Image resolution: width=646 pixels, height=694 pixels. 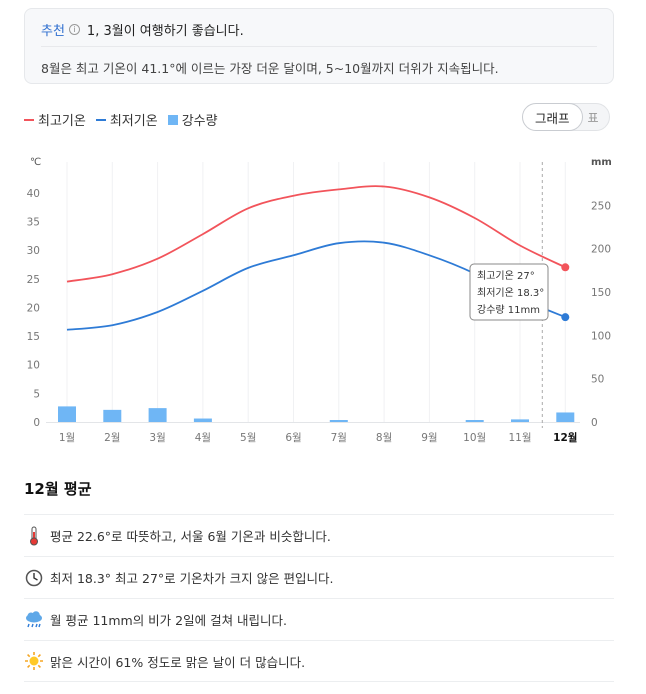 What do you see at coordinates (319, 619) in the screenshot?
I see `fact-row-rainfall: 월 평균 11mm의 비가 2일에 걸쳐 내립니다.` at bounding box center [319, 619].